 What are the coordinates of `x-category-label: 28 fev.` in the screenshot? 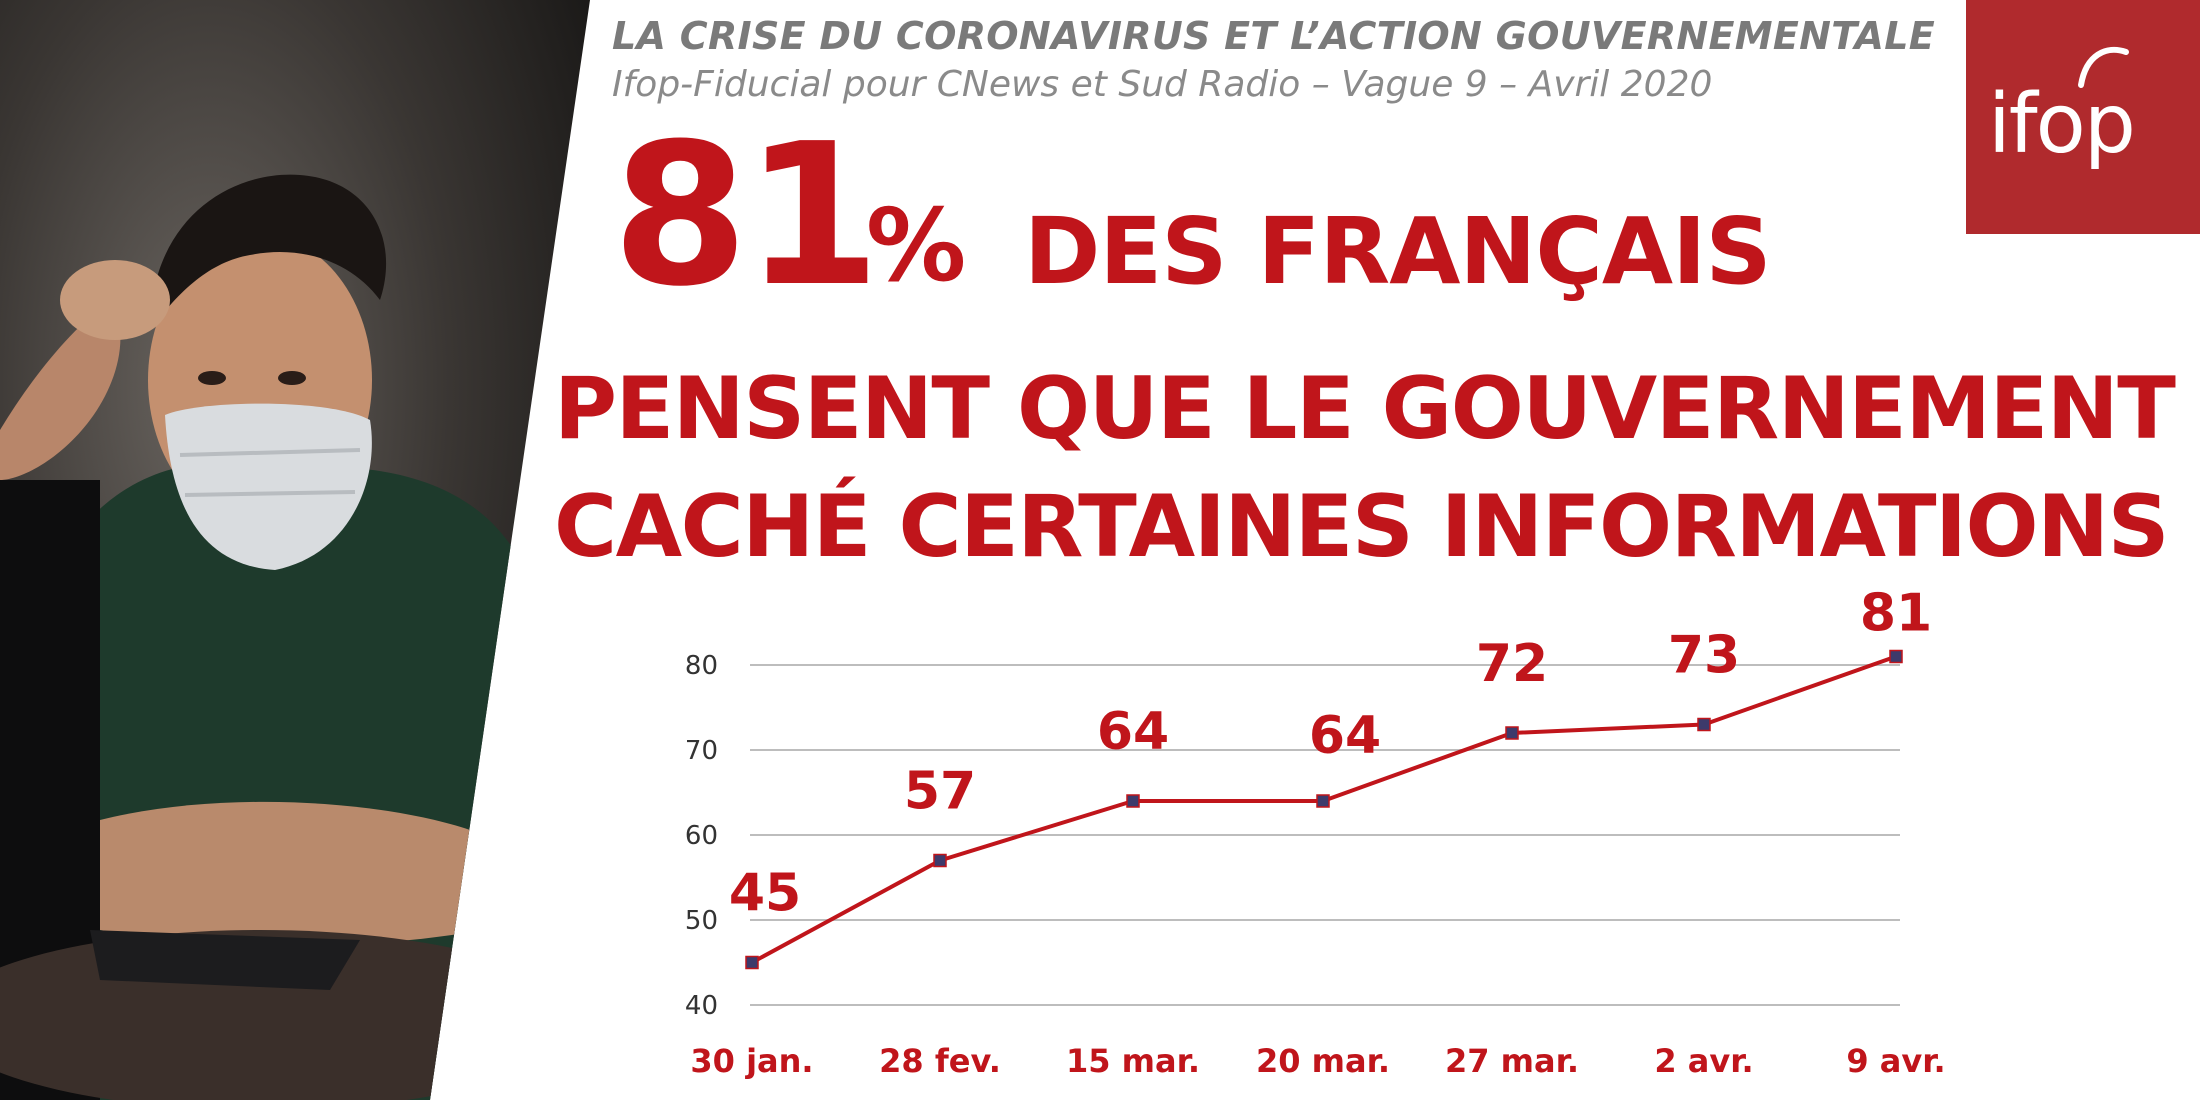 It's located at (940, 1061).